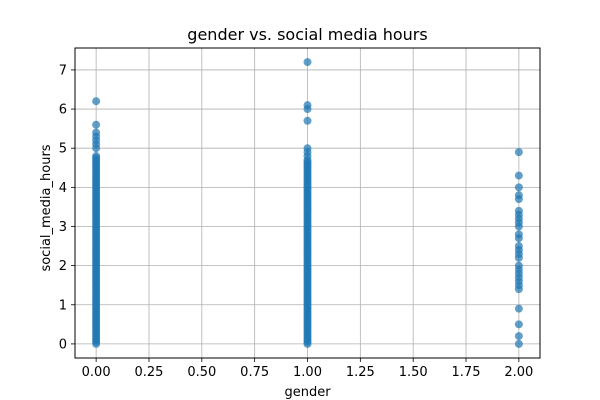  I want to click on y-tick-label: 6, so click(63, 110).